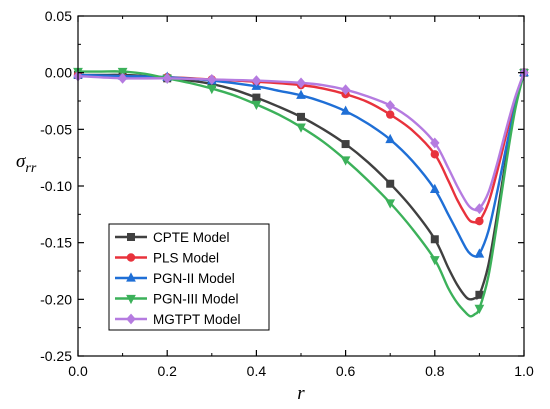 The height and width of the screenshot is (409, 550). What do you see at coordinates (58, 73) in the screenshot?
I see `y-tick-label: 0.00` at bounding box center [58, 73].